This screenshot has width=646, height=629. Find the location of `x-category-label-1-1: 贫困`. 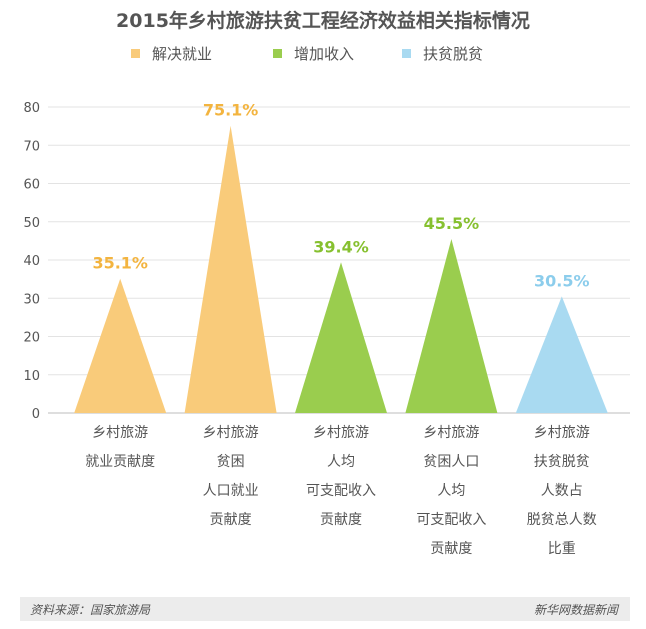

x-category-label-1-1: 贫困 is located at coordinates (231, 462).